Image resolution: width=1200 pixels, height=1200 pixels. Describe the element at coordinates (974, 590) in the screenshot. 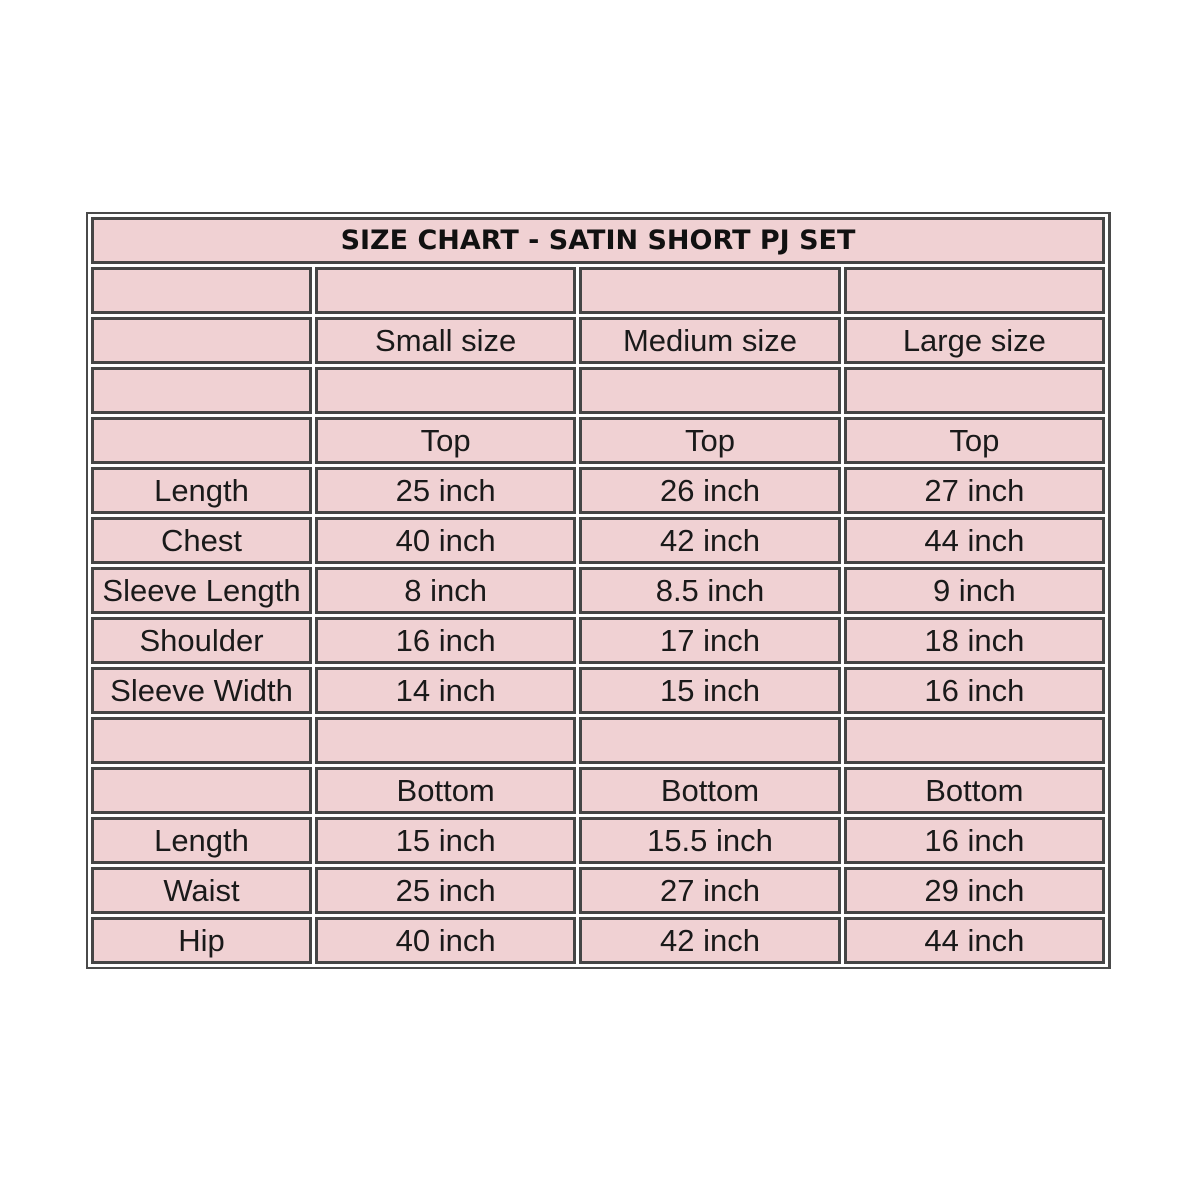

I see `measurement-value: 9 inch` at that location.